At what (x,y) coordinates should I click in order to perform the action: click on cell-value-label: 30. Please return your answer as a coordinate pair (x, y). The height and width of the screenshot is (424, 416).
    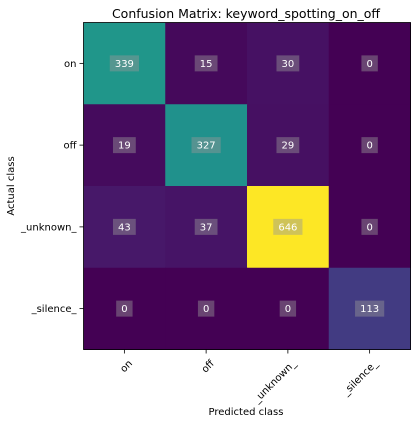
    Looking at the image, I should click on (288, 64).